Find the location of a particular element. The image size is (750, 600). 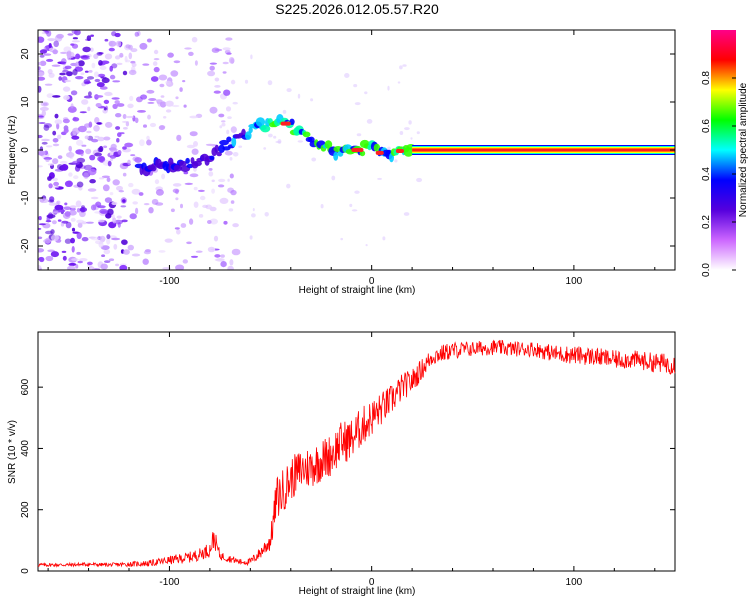

spectrogram-y-tick-label: 10 is located at coordinates (25, 102).